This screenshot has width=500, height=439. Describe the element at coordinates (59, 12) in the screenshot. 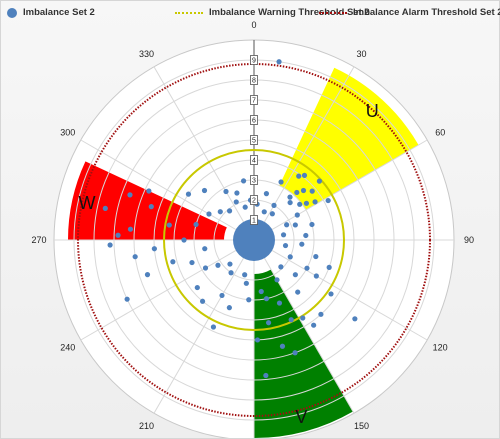

I see `legend-label-imbalance: Imbalance Set 2` at that location.